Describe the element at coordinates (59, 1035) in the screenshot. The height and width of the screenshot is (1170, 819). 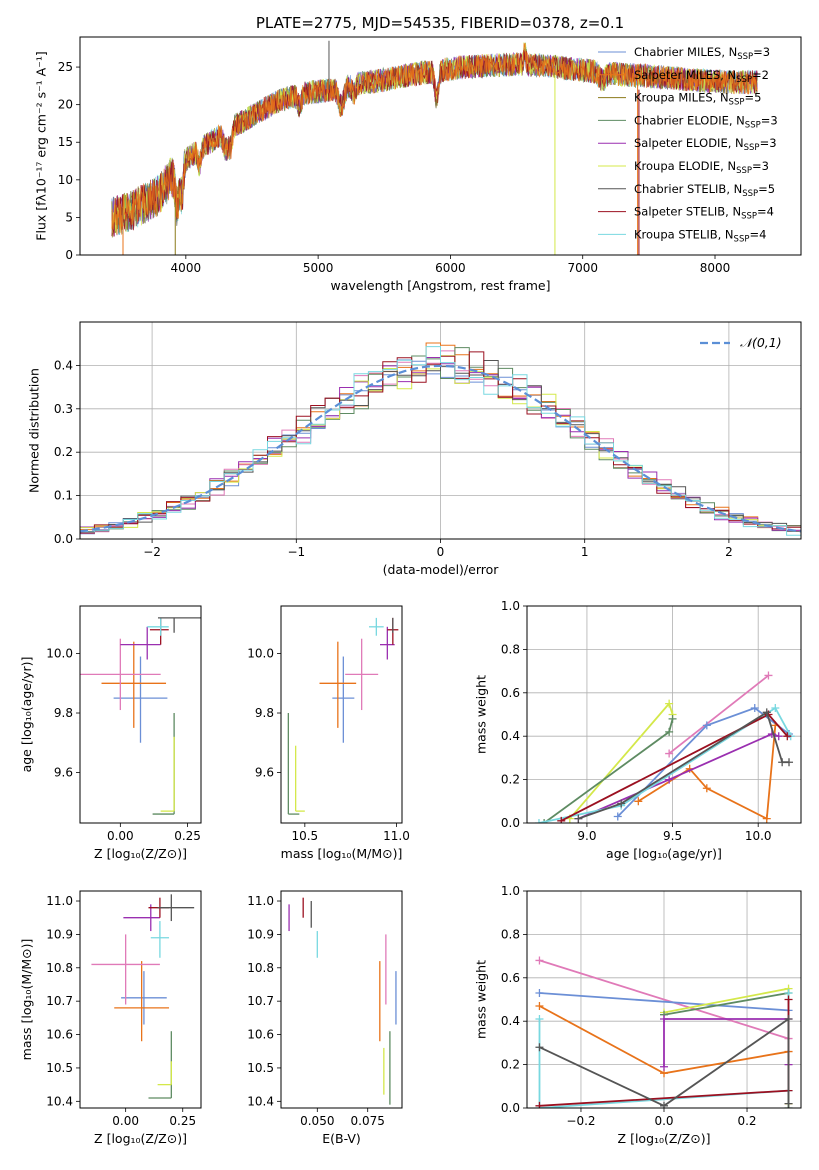
I see `y-tick-label: 10.6` at that location.